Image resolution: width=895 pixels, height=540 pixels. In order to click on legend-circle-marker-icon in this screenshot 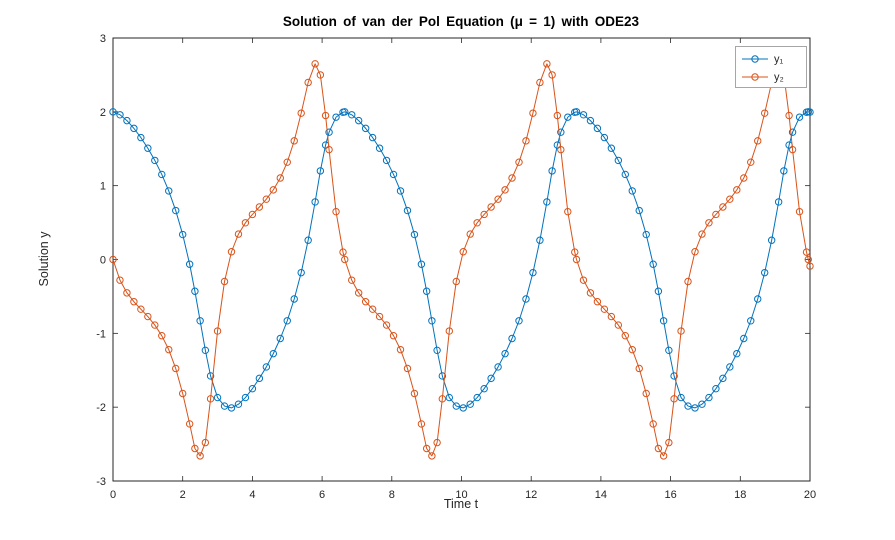, I will do `click(755, 77)`.